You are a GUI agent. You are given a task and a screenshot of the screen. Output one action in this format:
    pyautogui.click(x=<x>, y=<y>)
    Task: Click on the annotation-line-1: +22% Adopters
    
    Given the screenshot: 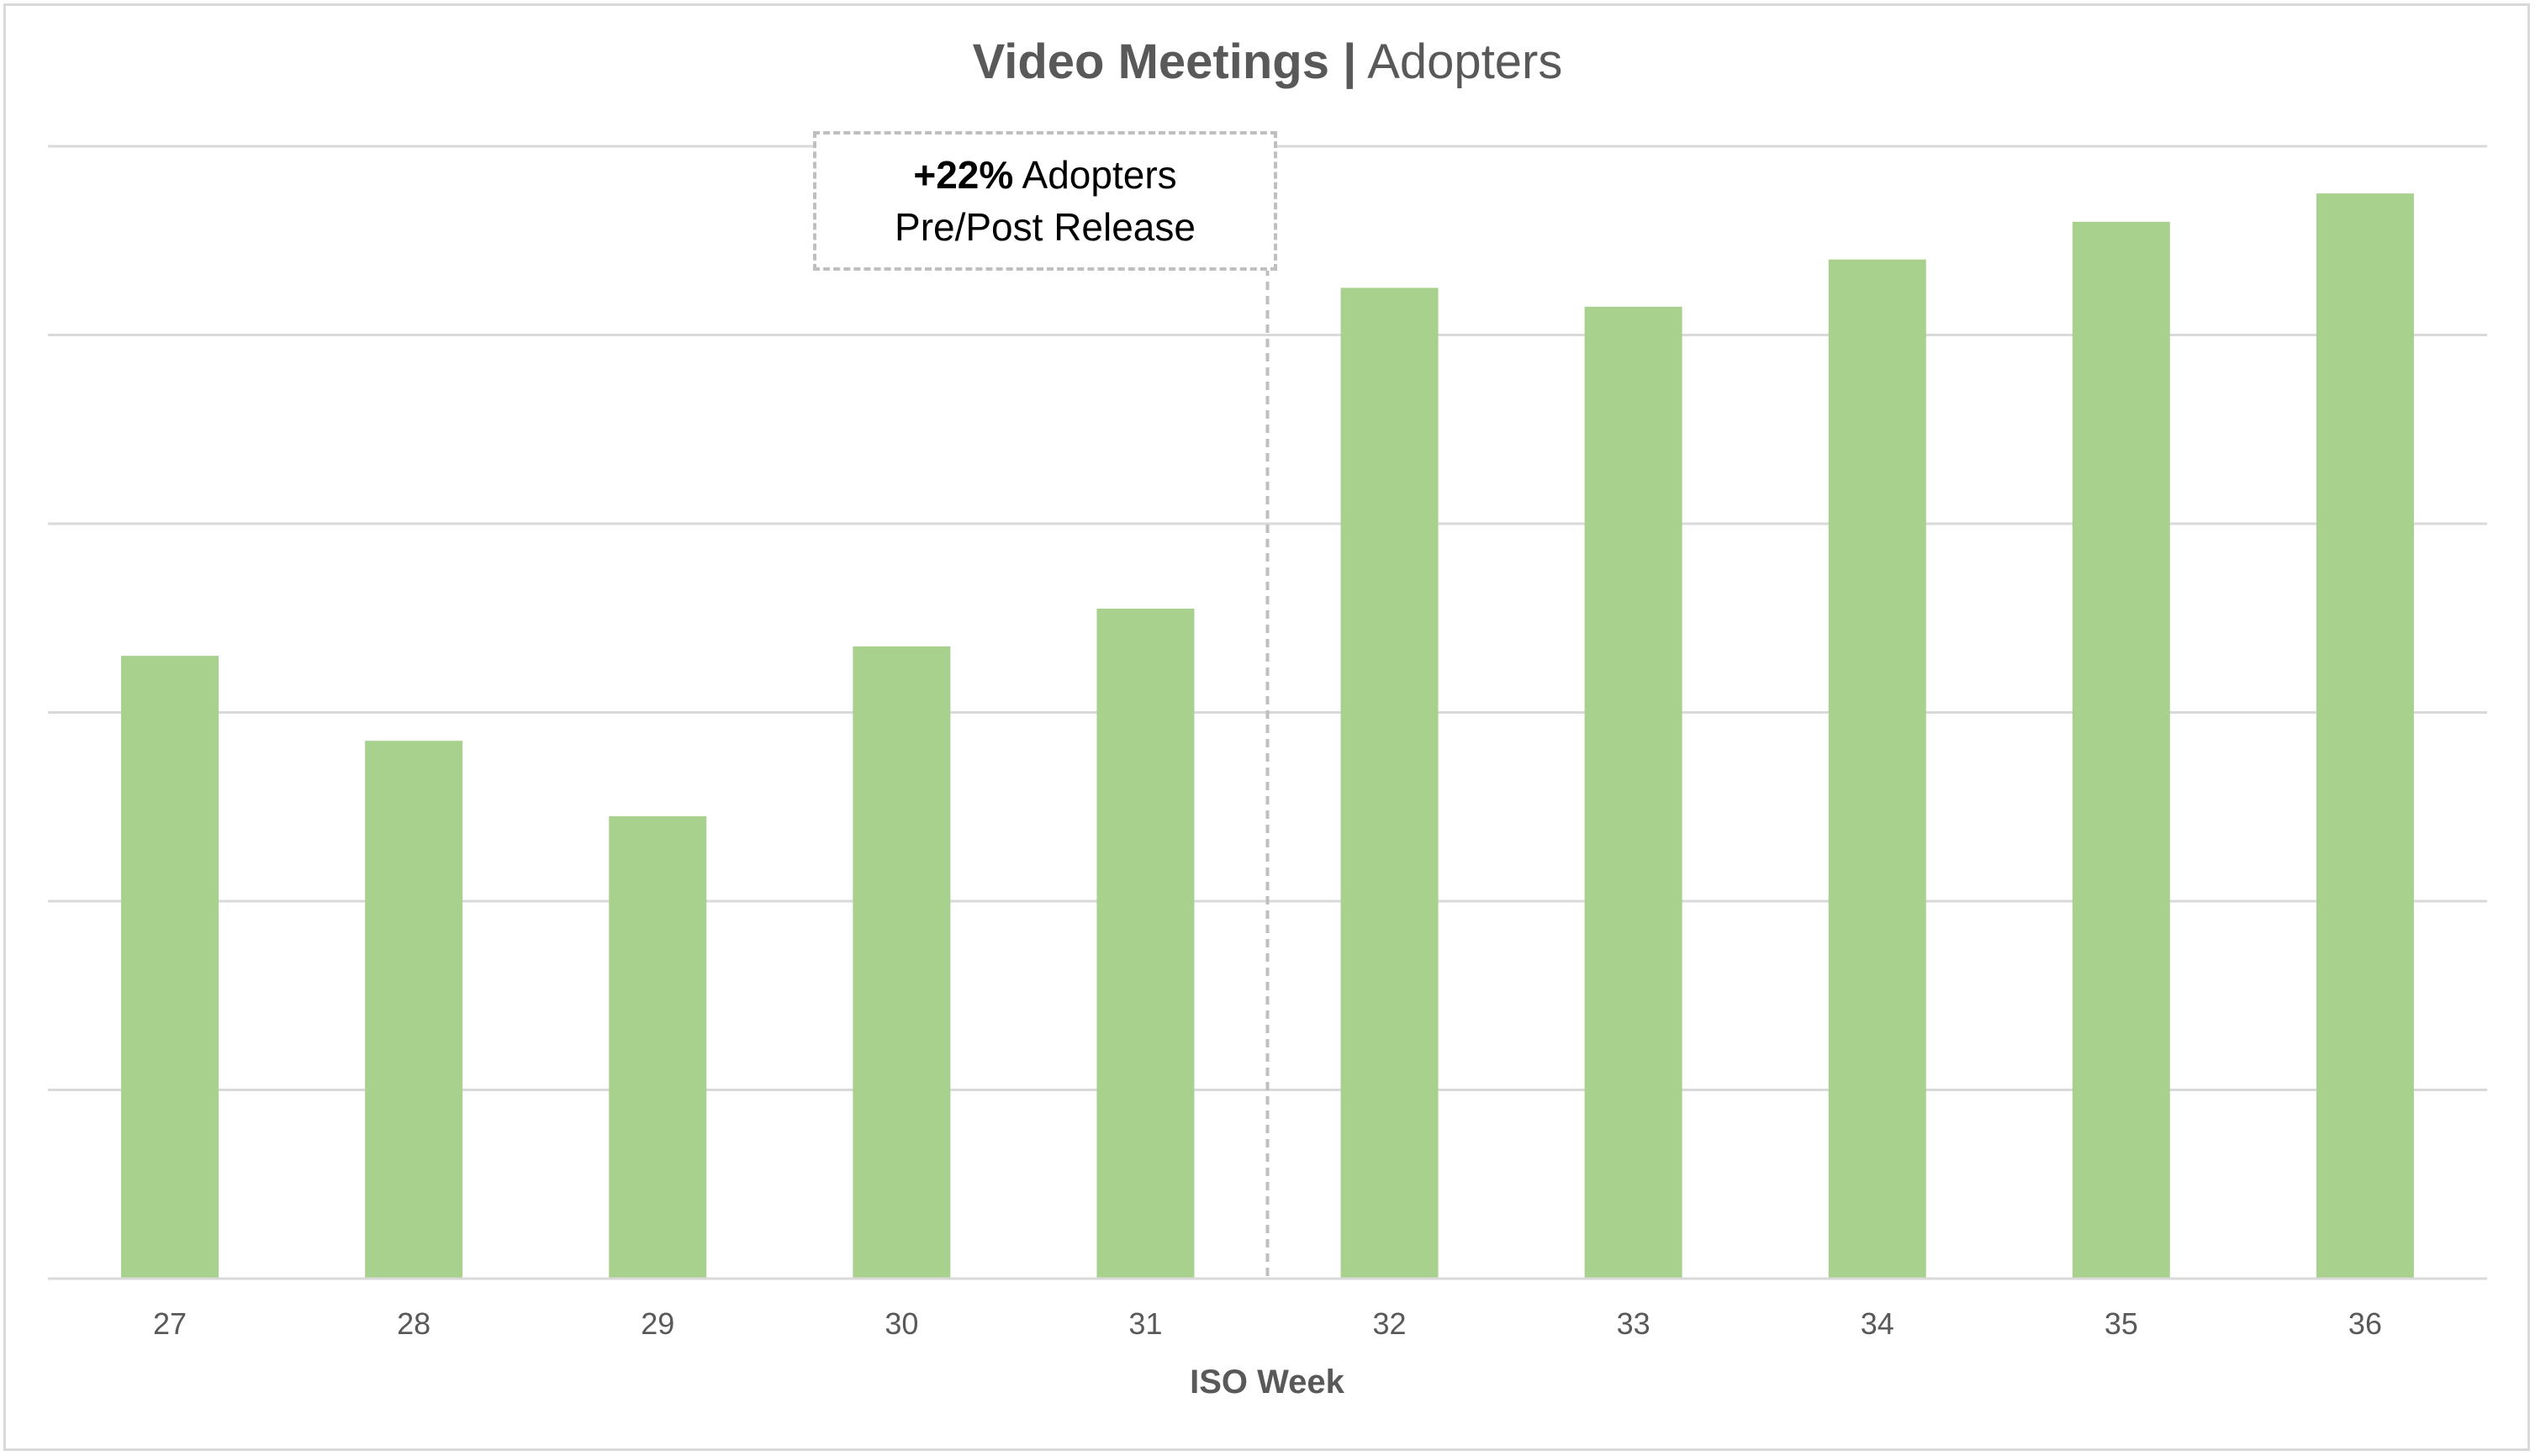 What is the action you would take?
    pyautogui.click(x=1044, y=175)
    